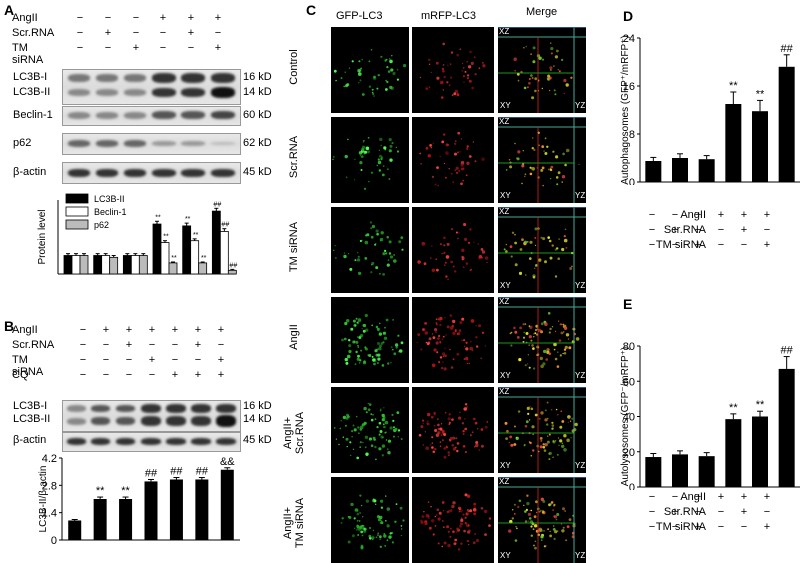 Image resolution: width=807 pixels, height=563 pixels. I want to click on blot-b-actin, so click(151, 442).